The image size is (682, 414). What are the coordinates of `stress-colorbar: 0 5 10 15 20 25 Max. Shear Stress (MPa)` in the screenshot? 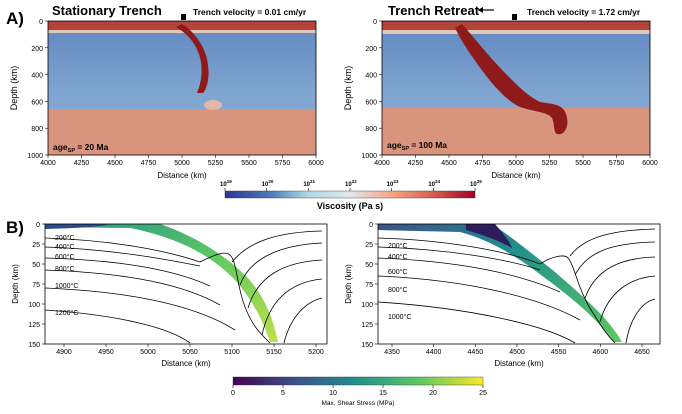 It's located at (359, 391).